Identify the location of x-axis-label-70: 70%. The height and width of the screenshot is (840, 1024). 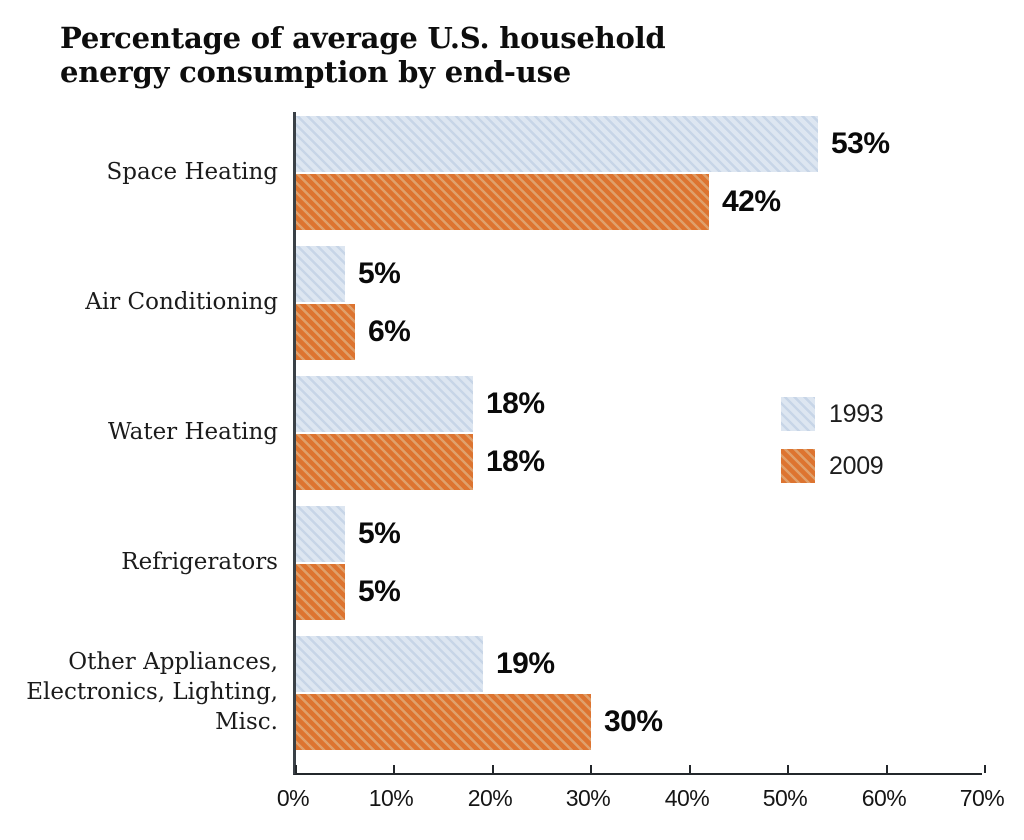
(982, 798).